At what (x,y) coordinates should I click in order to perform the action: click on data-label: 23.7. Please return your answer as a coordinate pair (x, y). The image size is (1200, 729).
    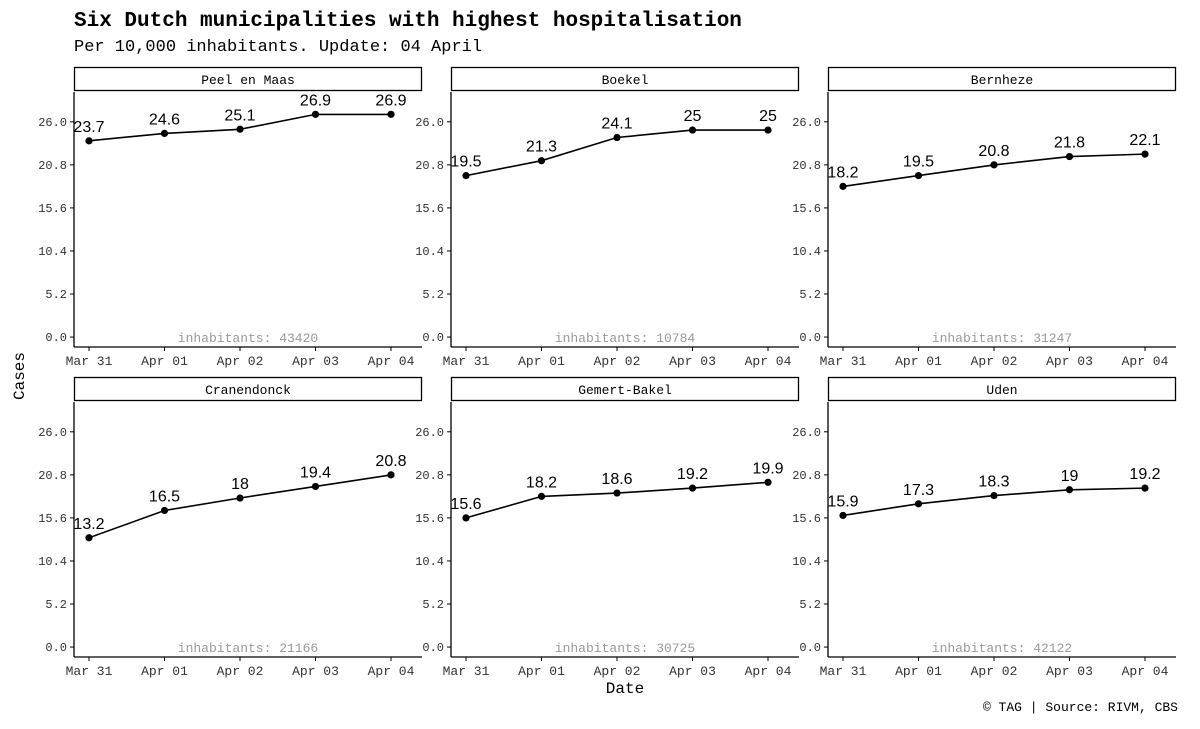
    Looking at the image, I should click on (88, 127).